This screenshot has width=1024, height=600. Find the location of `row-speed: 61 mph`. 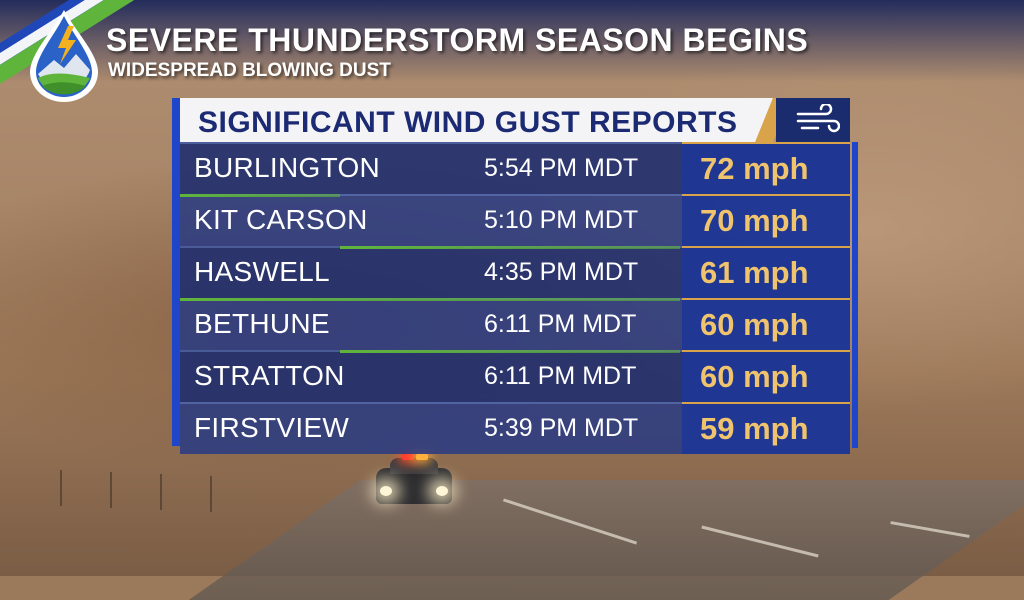

row-speed: 61 mph is located at coordinates (754, 272).